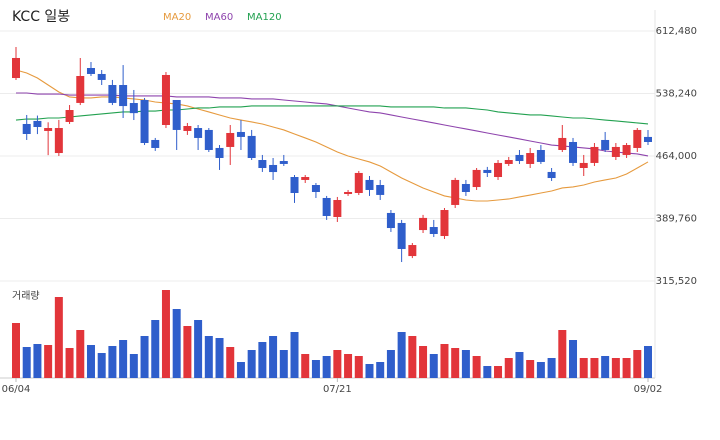  I want to click on y-tick-label: 464,000, so click(676, 156).